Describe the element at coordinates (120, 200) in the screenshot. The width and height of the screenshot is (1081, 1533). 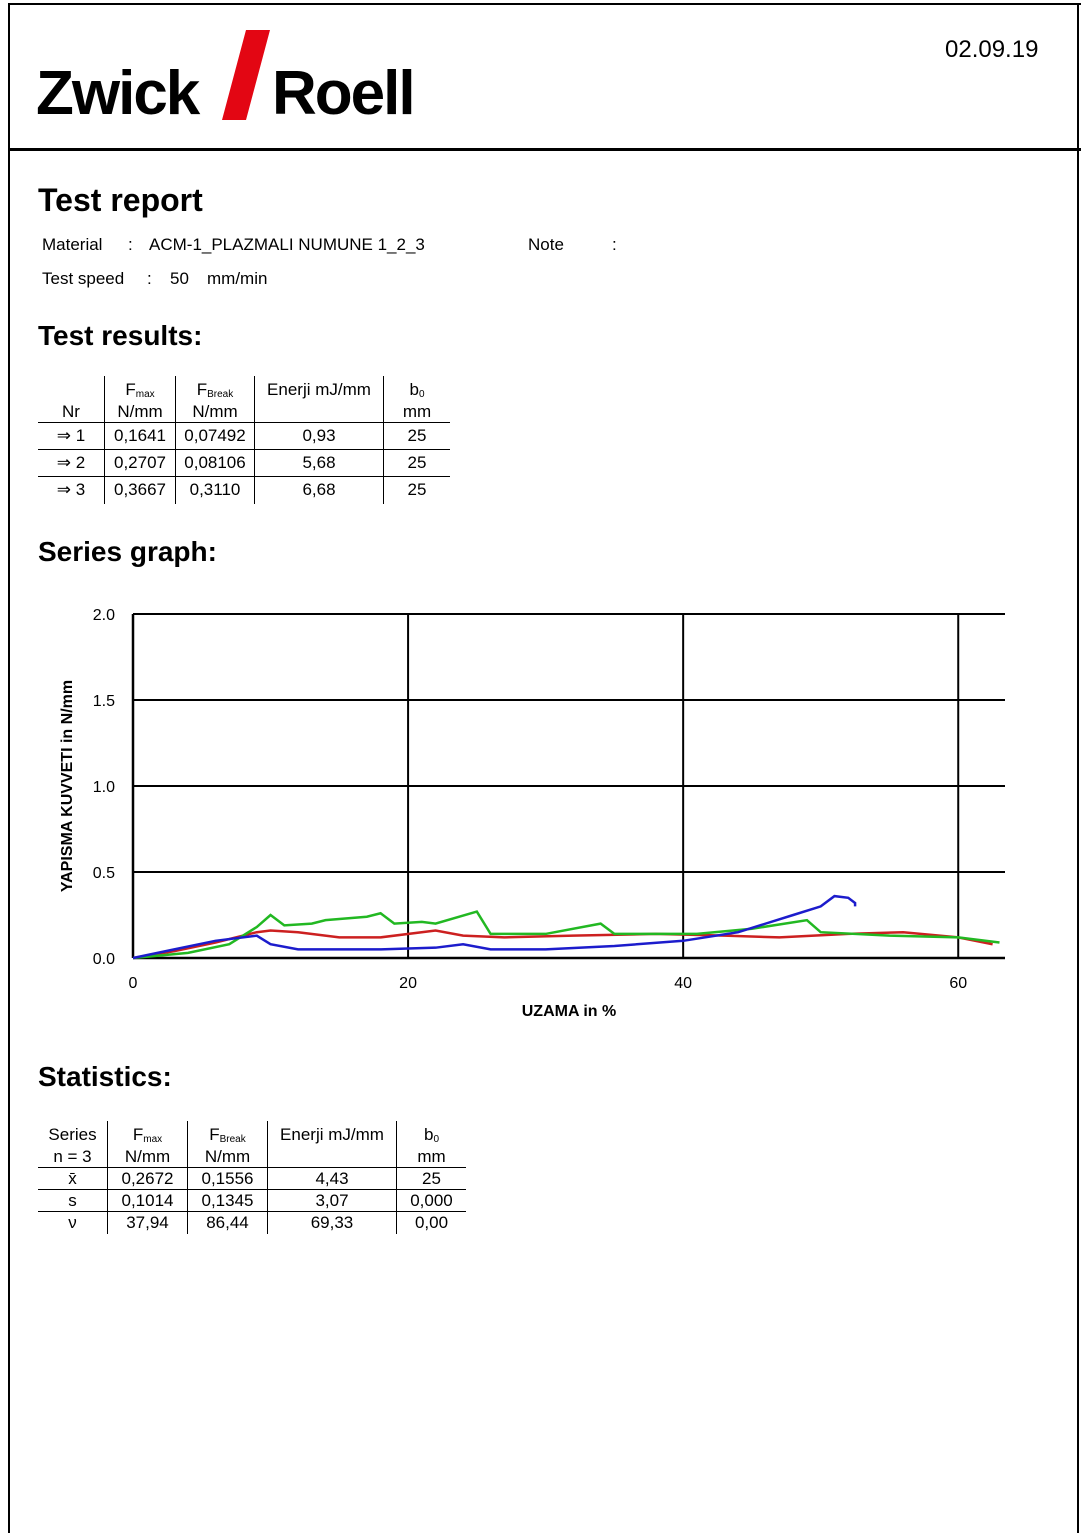
I see `report-title: Test report` at that location.